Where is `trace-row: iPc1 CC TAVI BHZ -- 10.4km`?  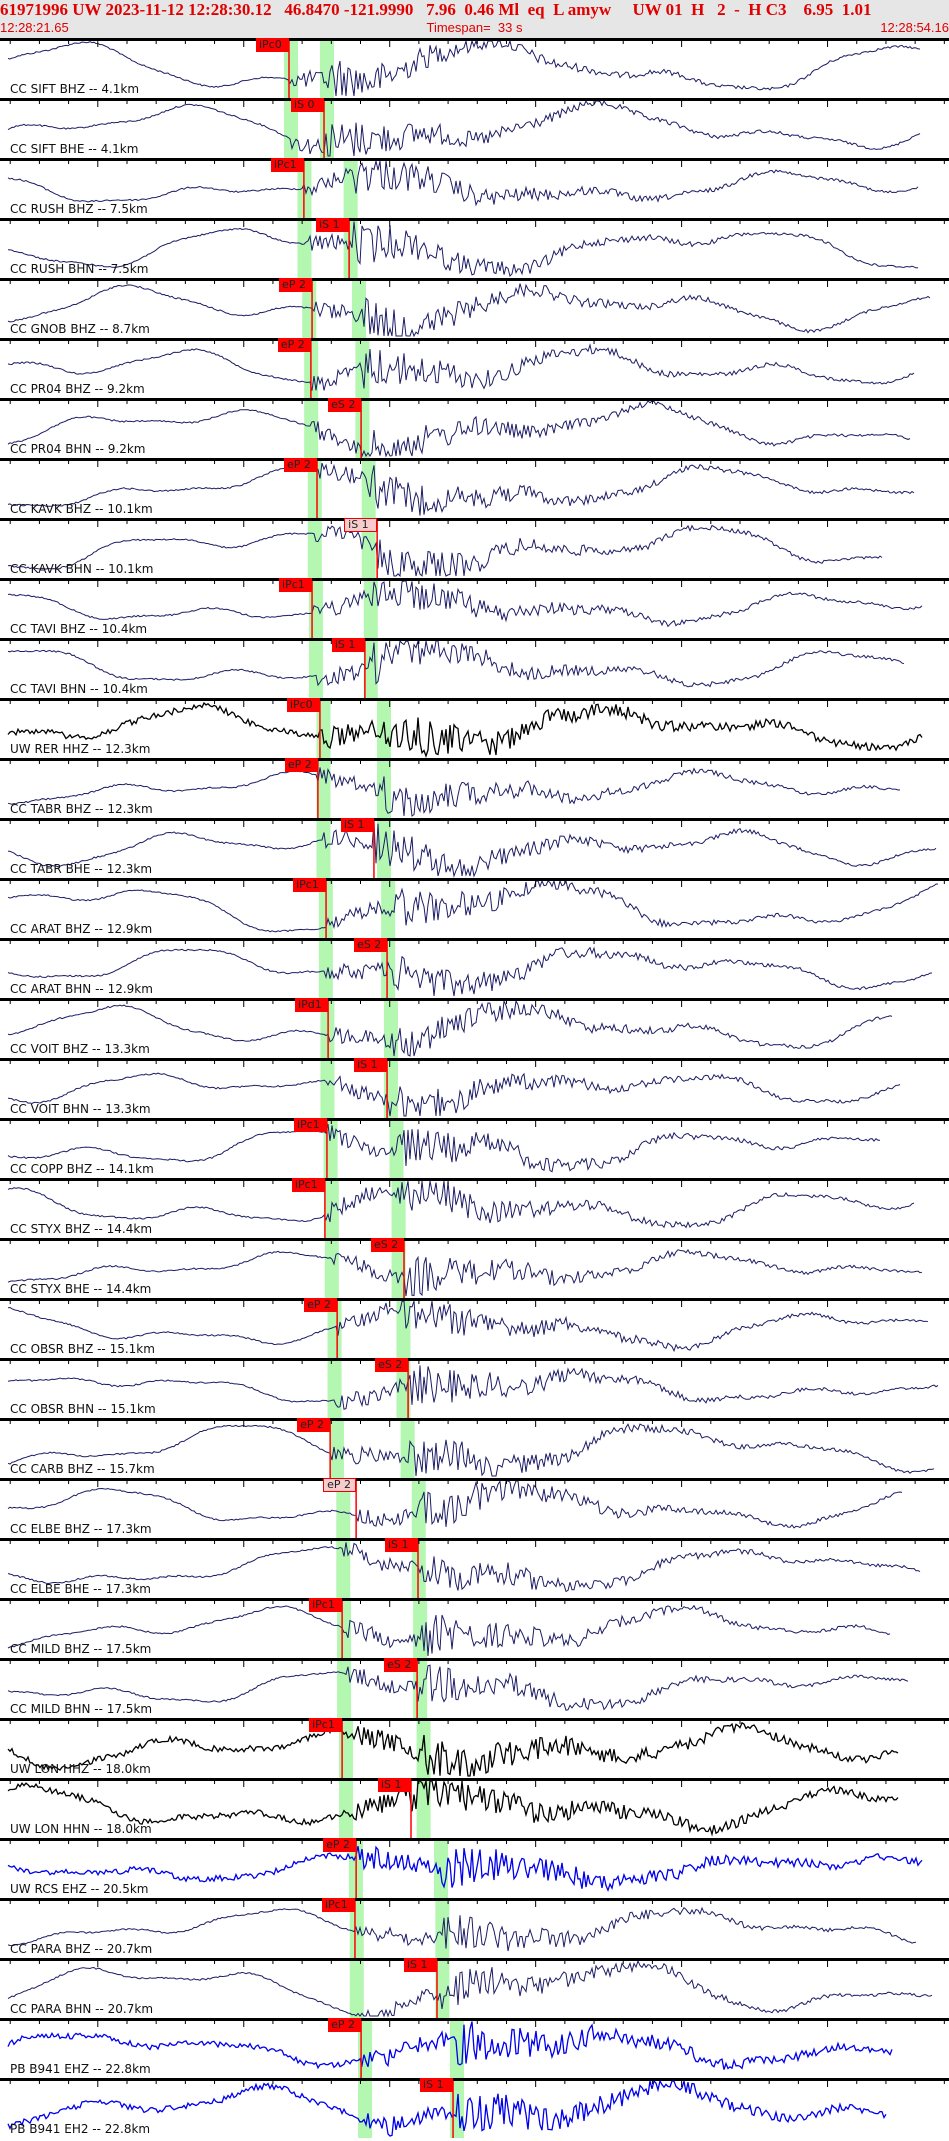
trace-row: iPc1 CC TAVI BHZ -- 10.4km is located at coordinates (474, 608).